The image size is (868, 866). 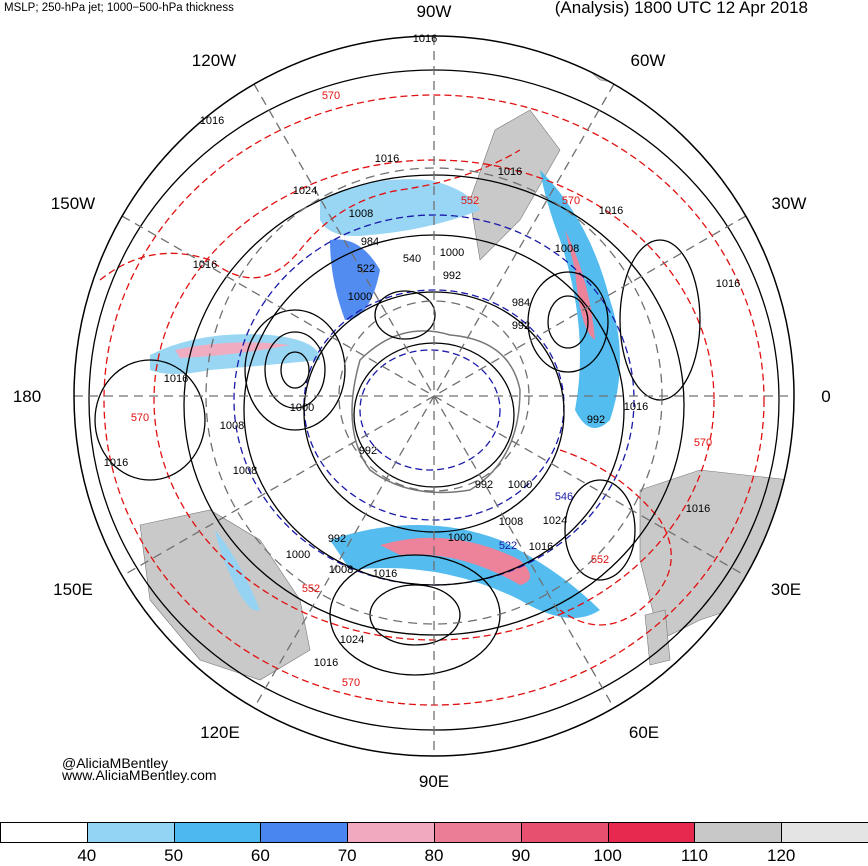 I want to click on thickness-label: 522, so click(x=508, y=546).